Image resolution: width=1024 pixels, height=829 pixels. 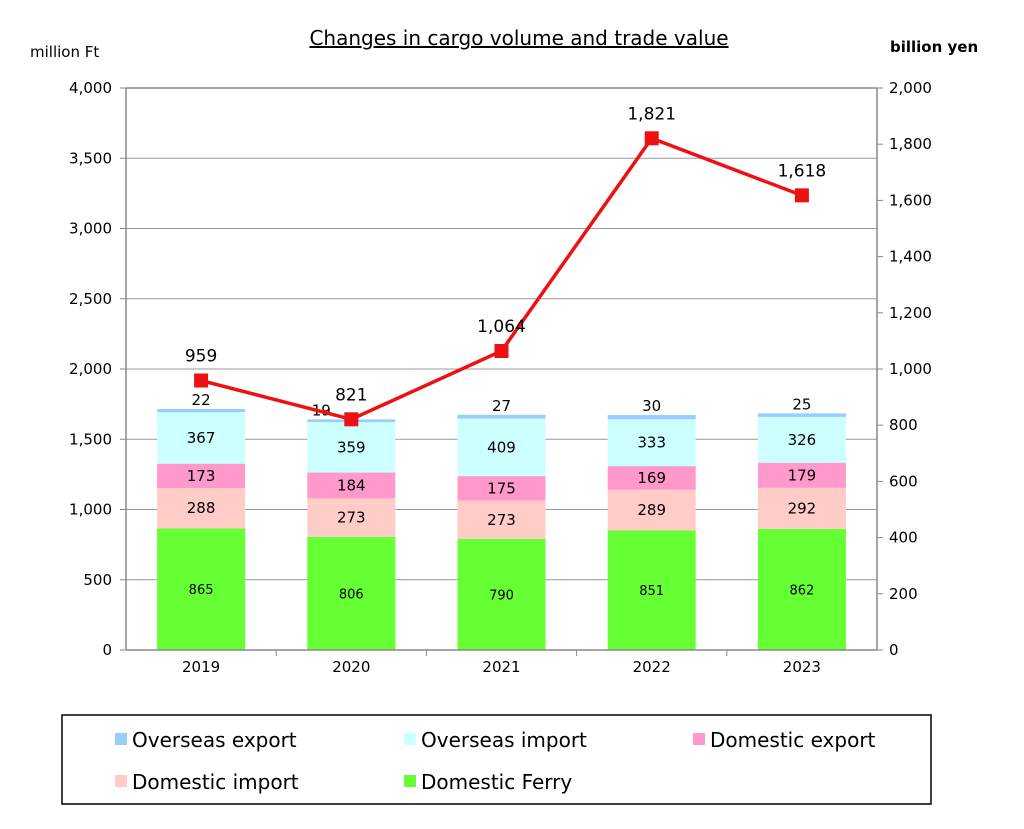 I want to click on data-label: 333, so click(x=651, y=443).